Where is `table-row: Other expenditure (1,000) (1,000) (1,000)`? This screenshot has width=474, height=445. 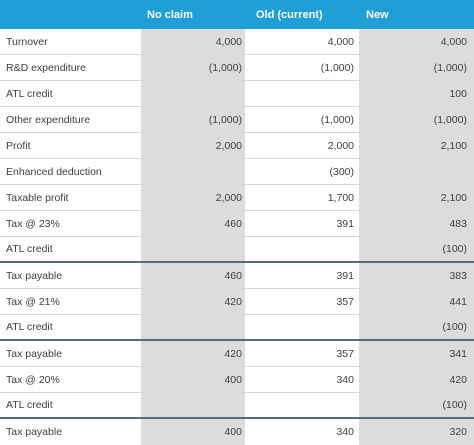
table-row: Other expenditure (1,000) (1,000) (1,000) is located at coordinates (237, 120).